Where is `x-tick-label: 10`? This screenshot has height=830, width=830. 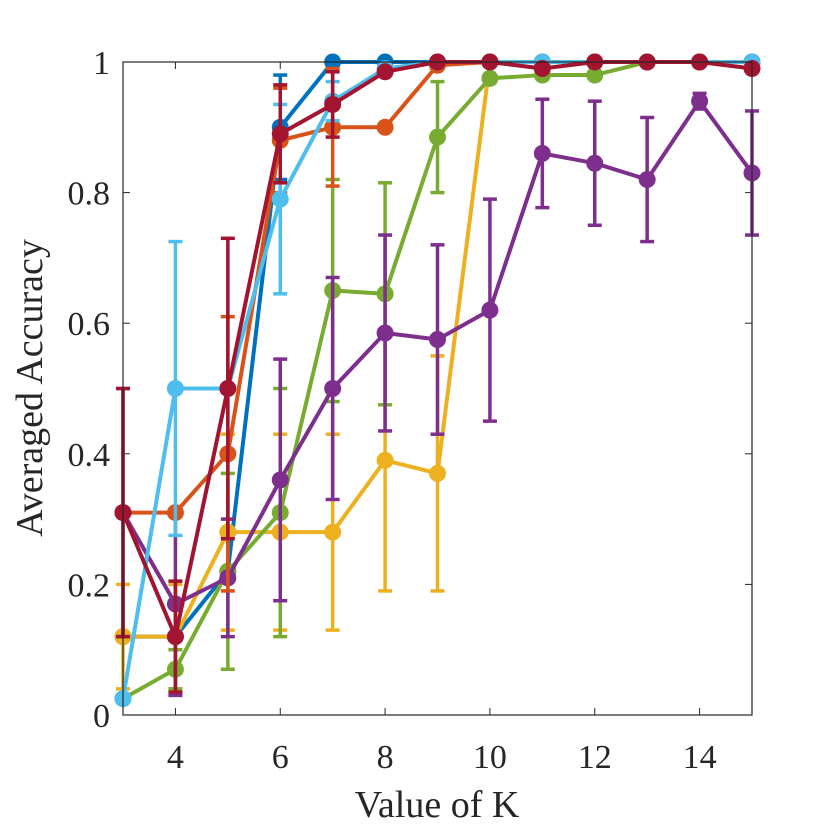 x-tick-label: 10 is located at coordinates (490, 757).